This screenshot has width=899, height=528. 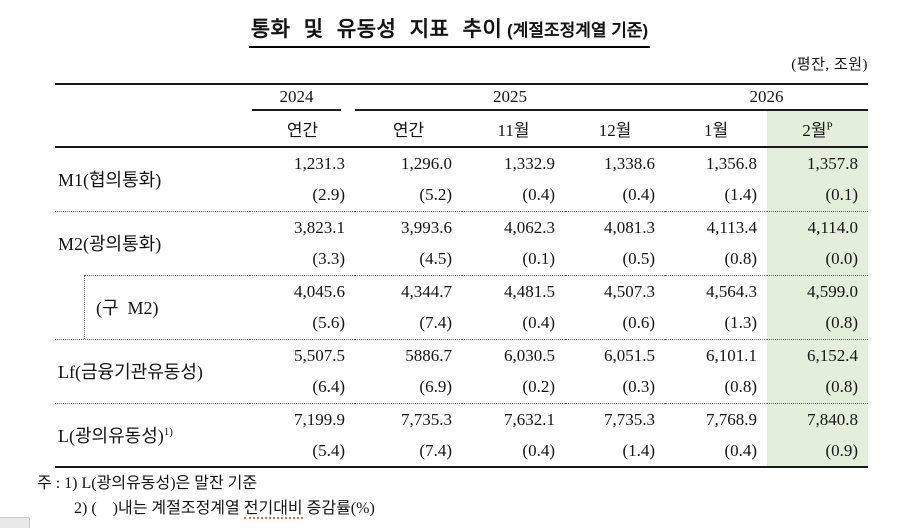 What do you see at coordinates (538, 386) in the screenshot?
I see `cell-growth-rate: (0.2)` at bounding box center [538, 386].